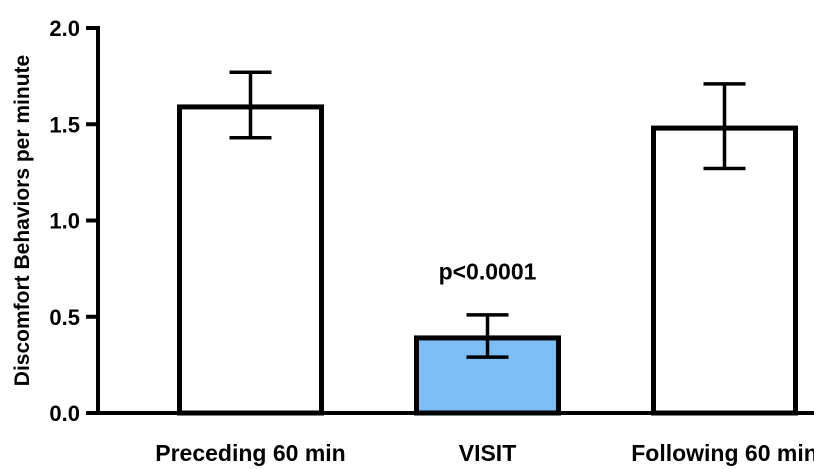 This screenshot has height=469, width=814. Describe the element at coordinates (64, 221) in the screenshot. I see `y-tick-label: 1.0` at that location.